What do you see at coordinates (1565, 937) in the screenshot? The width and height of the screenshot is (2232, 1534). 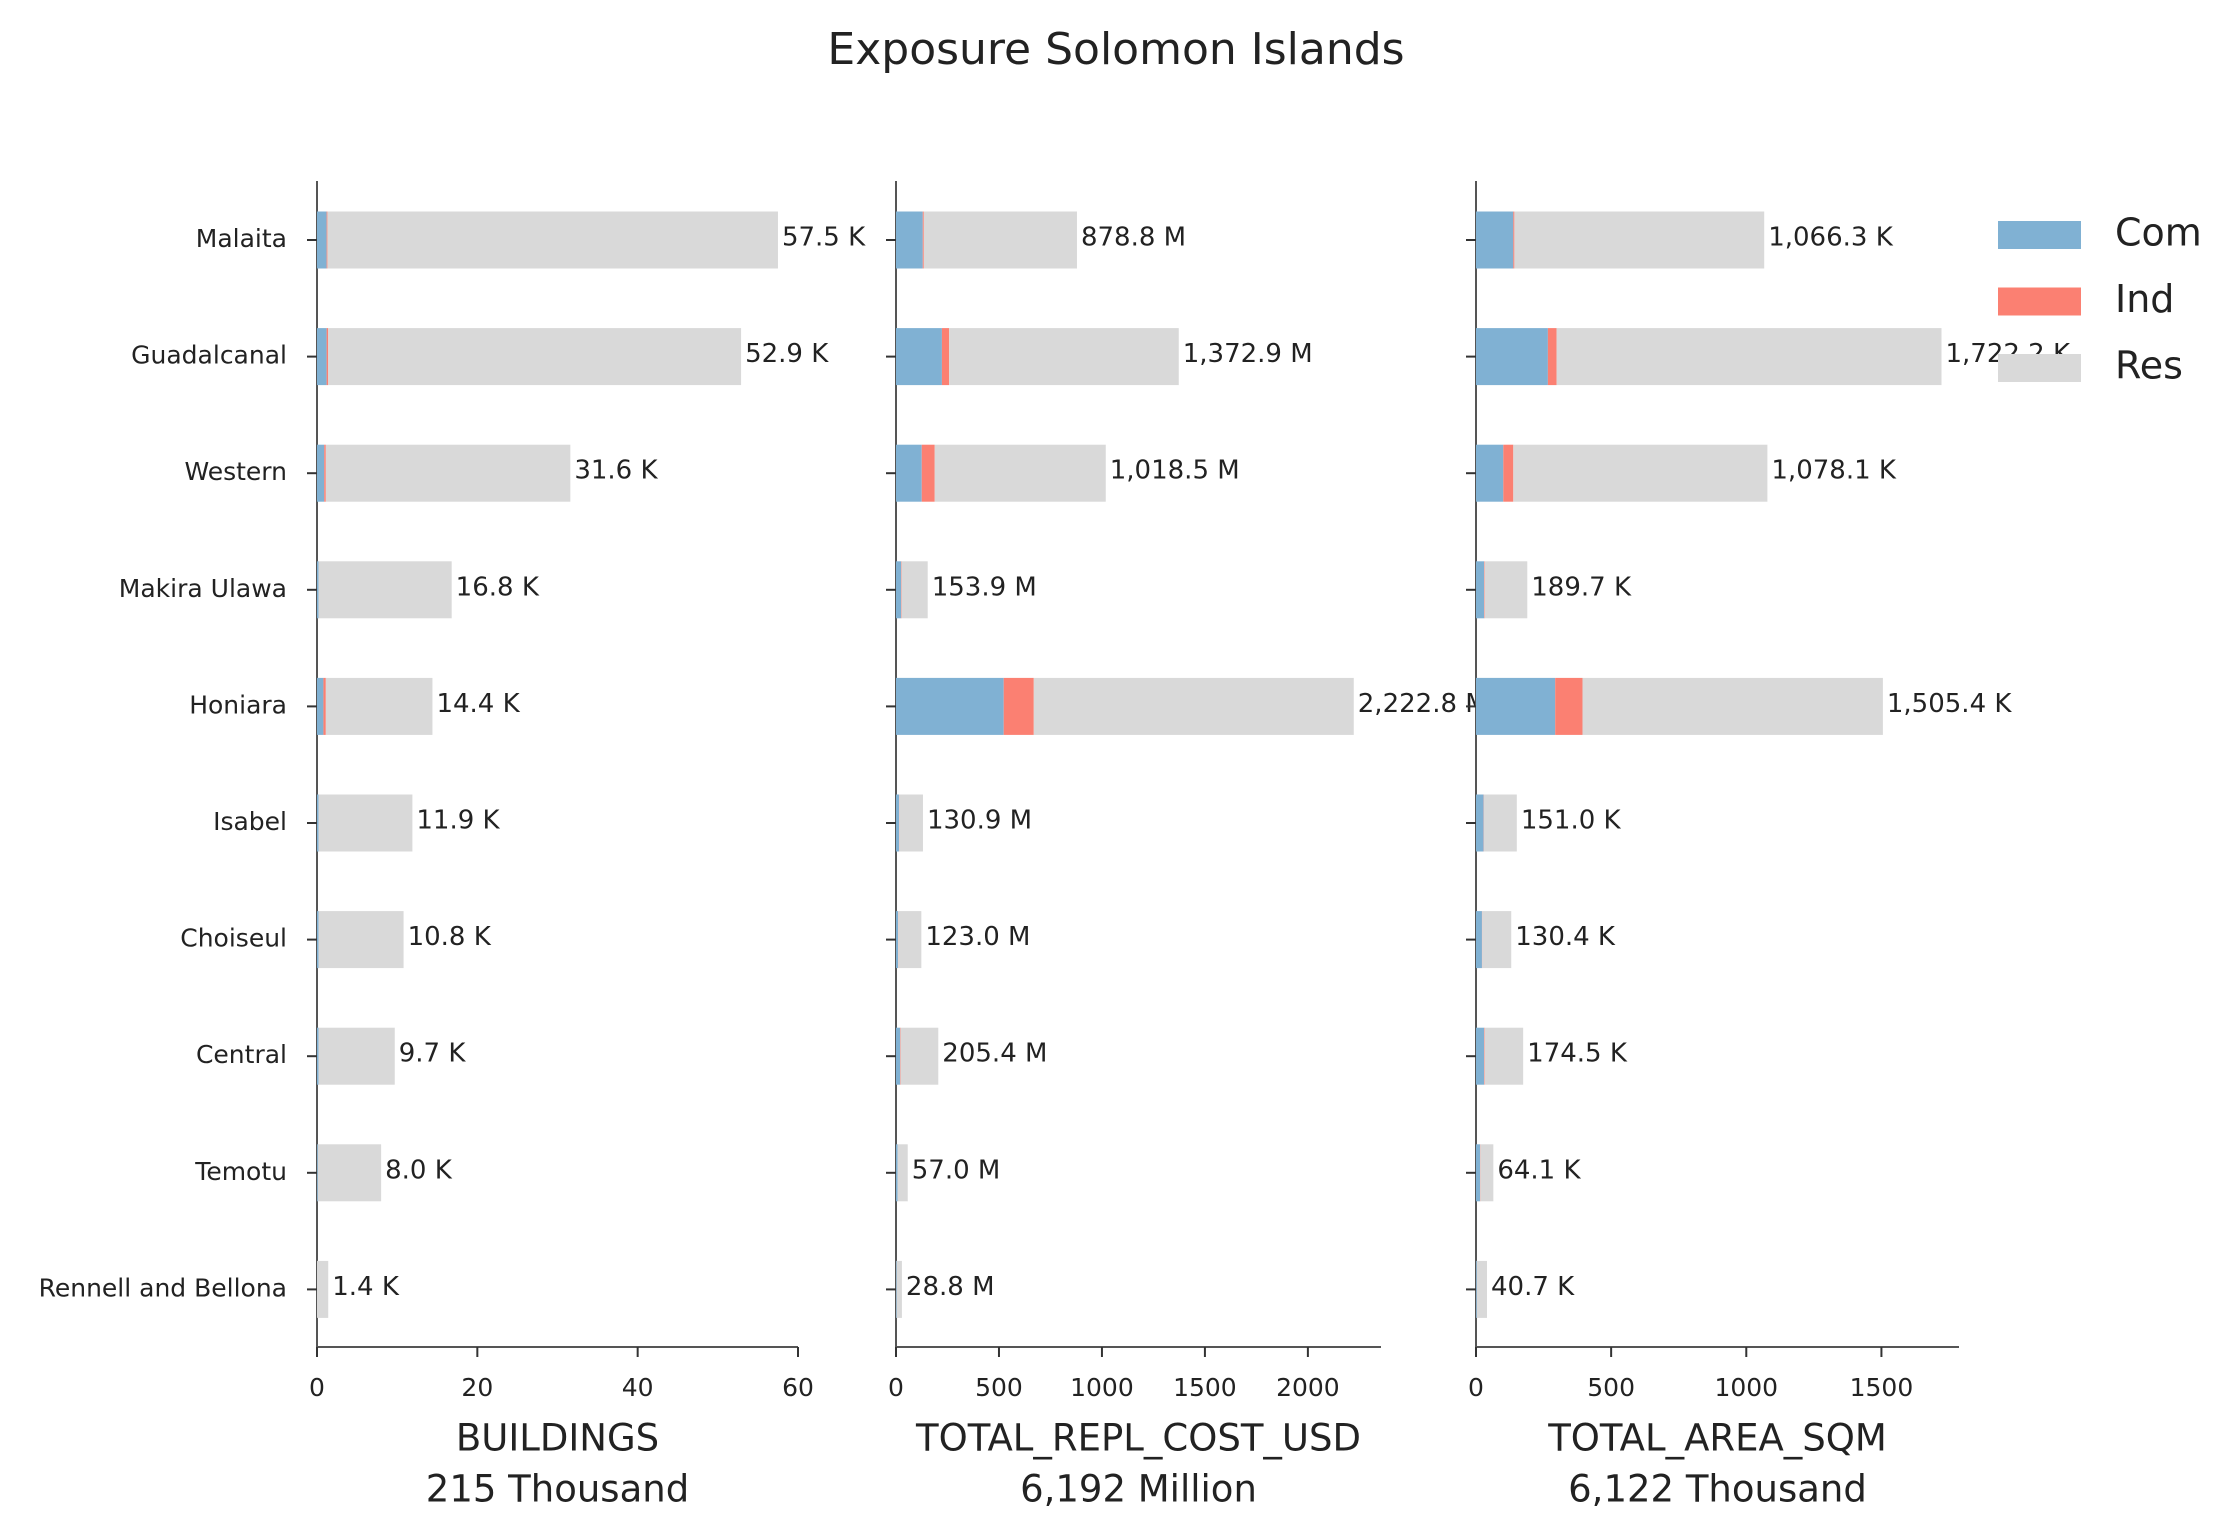 I see `total-label: 130.4 K` at bounding box center [1565, 937].